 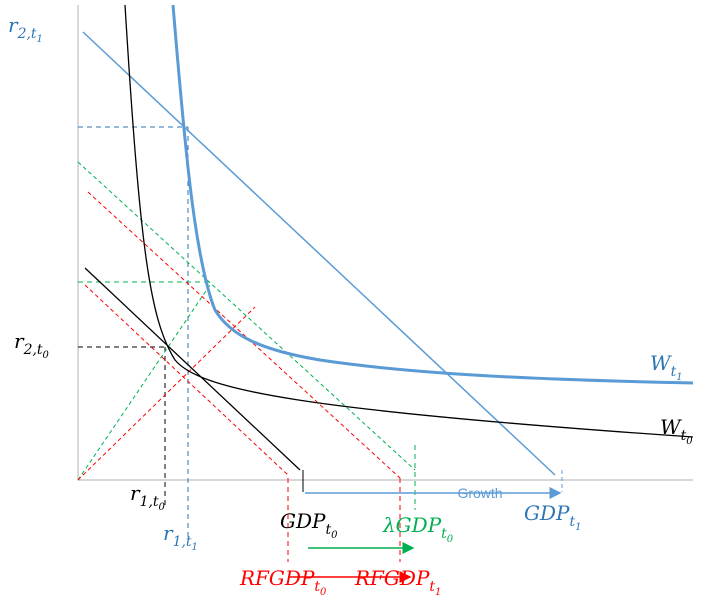 I want to click on axis-label: Wt0, so click(x=676, y=431).